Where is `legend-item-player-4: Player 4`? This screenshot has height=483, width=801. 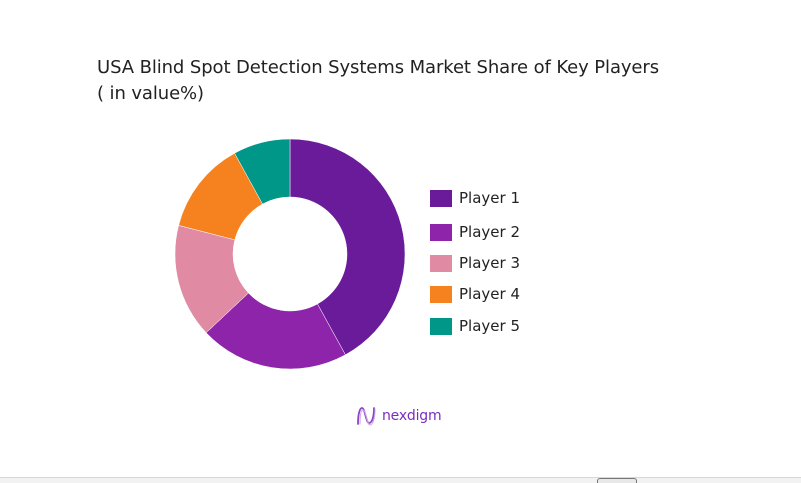
legend-item-player-4: Player 4 is located at coordinates (475, 294).